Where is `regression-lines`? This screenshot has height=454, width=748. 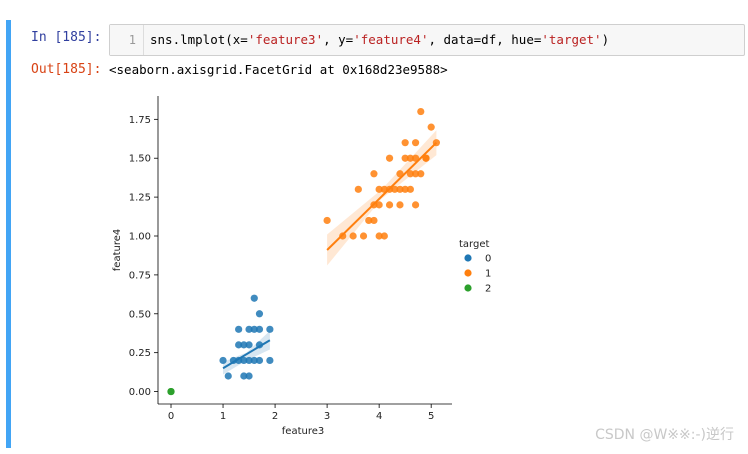 regression-lines is located at coordinates (330, 255).